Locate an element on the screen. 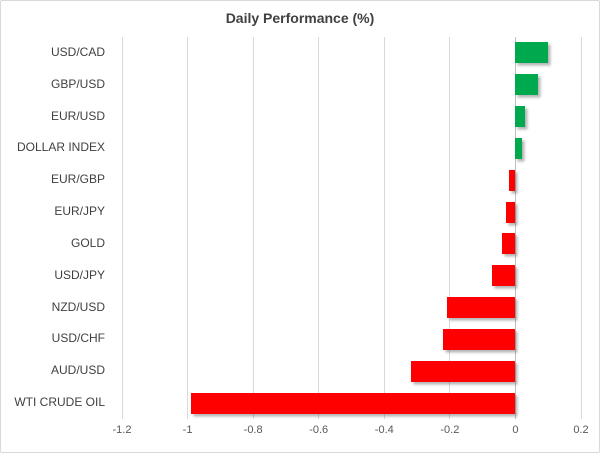 This screenshot has width=600, height=453. bar-usd-jpy is located at coordinates (504, 276).